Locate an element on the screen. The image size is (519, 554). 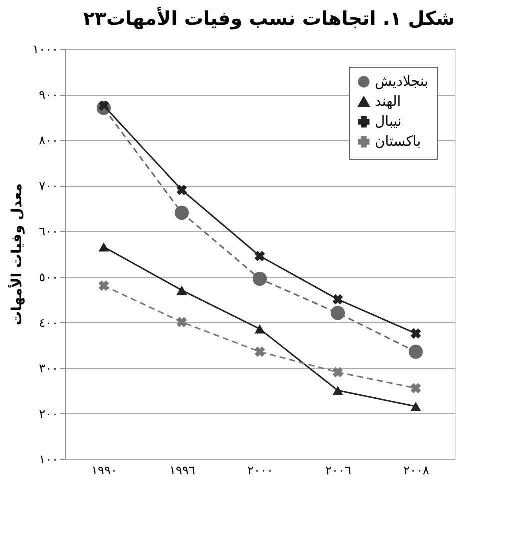
y-tick-label: ١٠٠ is located at coordinates (48, 459).